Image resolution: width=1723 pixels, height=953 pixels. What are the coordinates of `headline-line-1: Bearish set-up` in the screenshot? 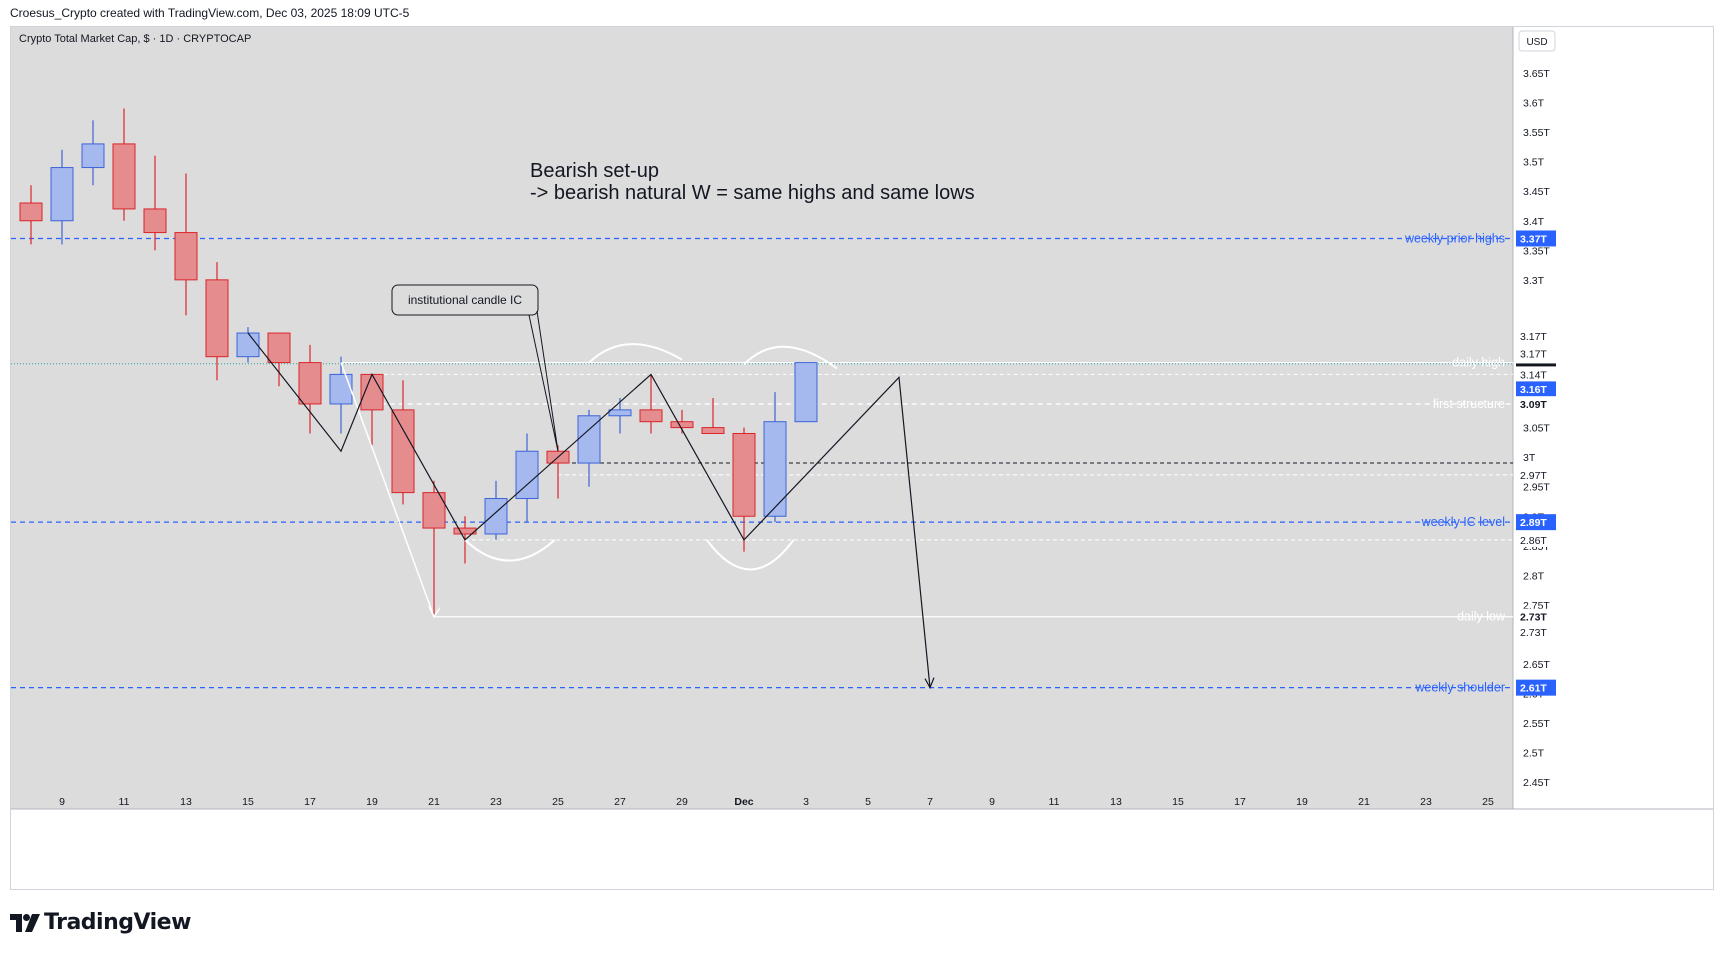 It's located at (594, 171).